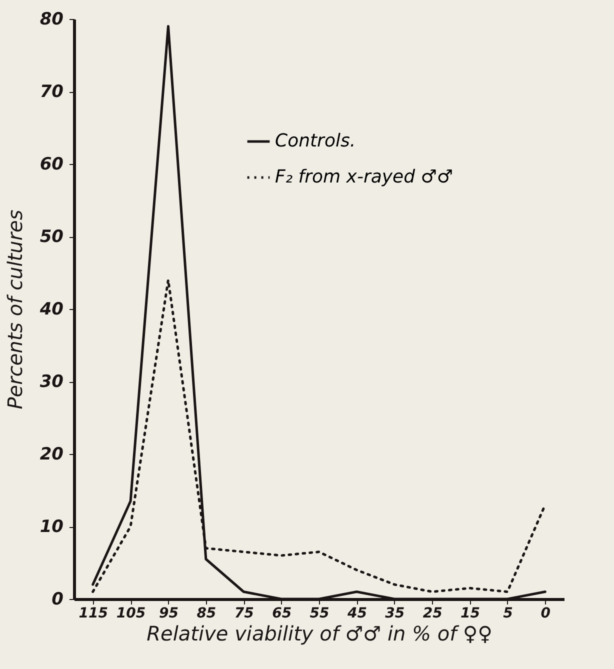 The image size is (614, 669). I want to click on x-tick-label: 75, so click(244, 614).